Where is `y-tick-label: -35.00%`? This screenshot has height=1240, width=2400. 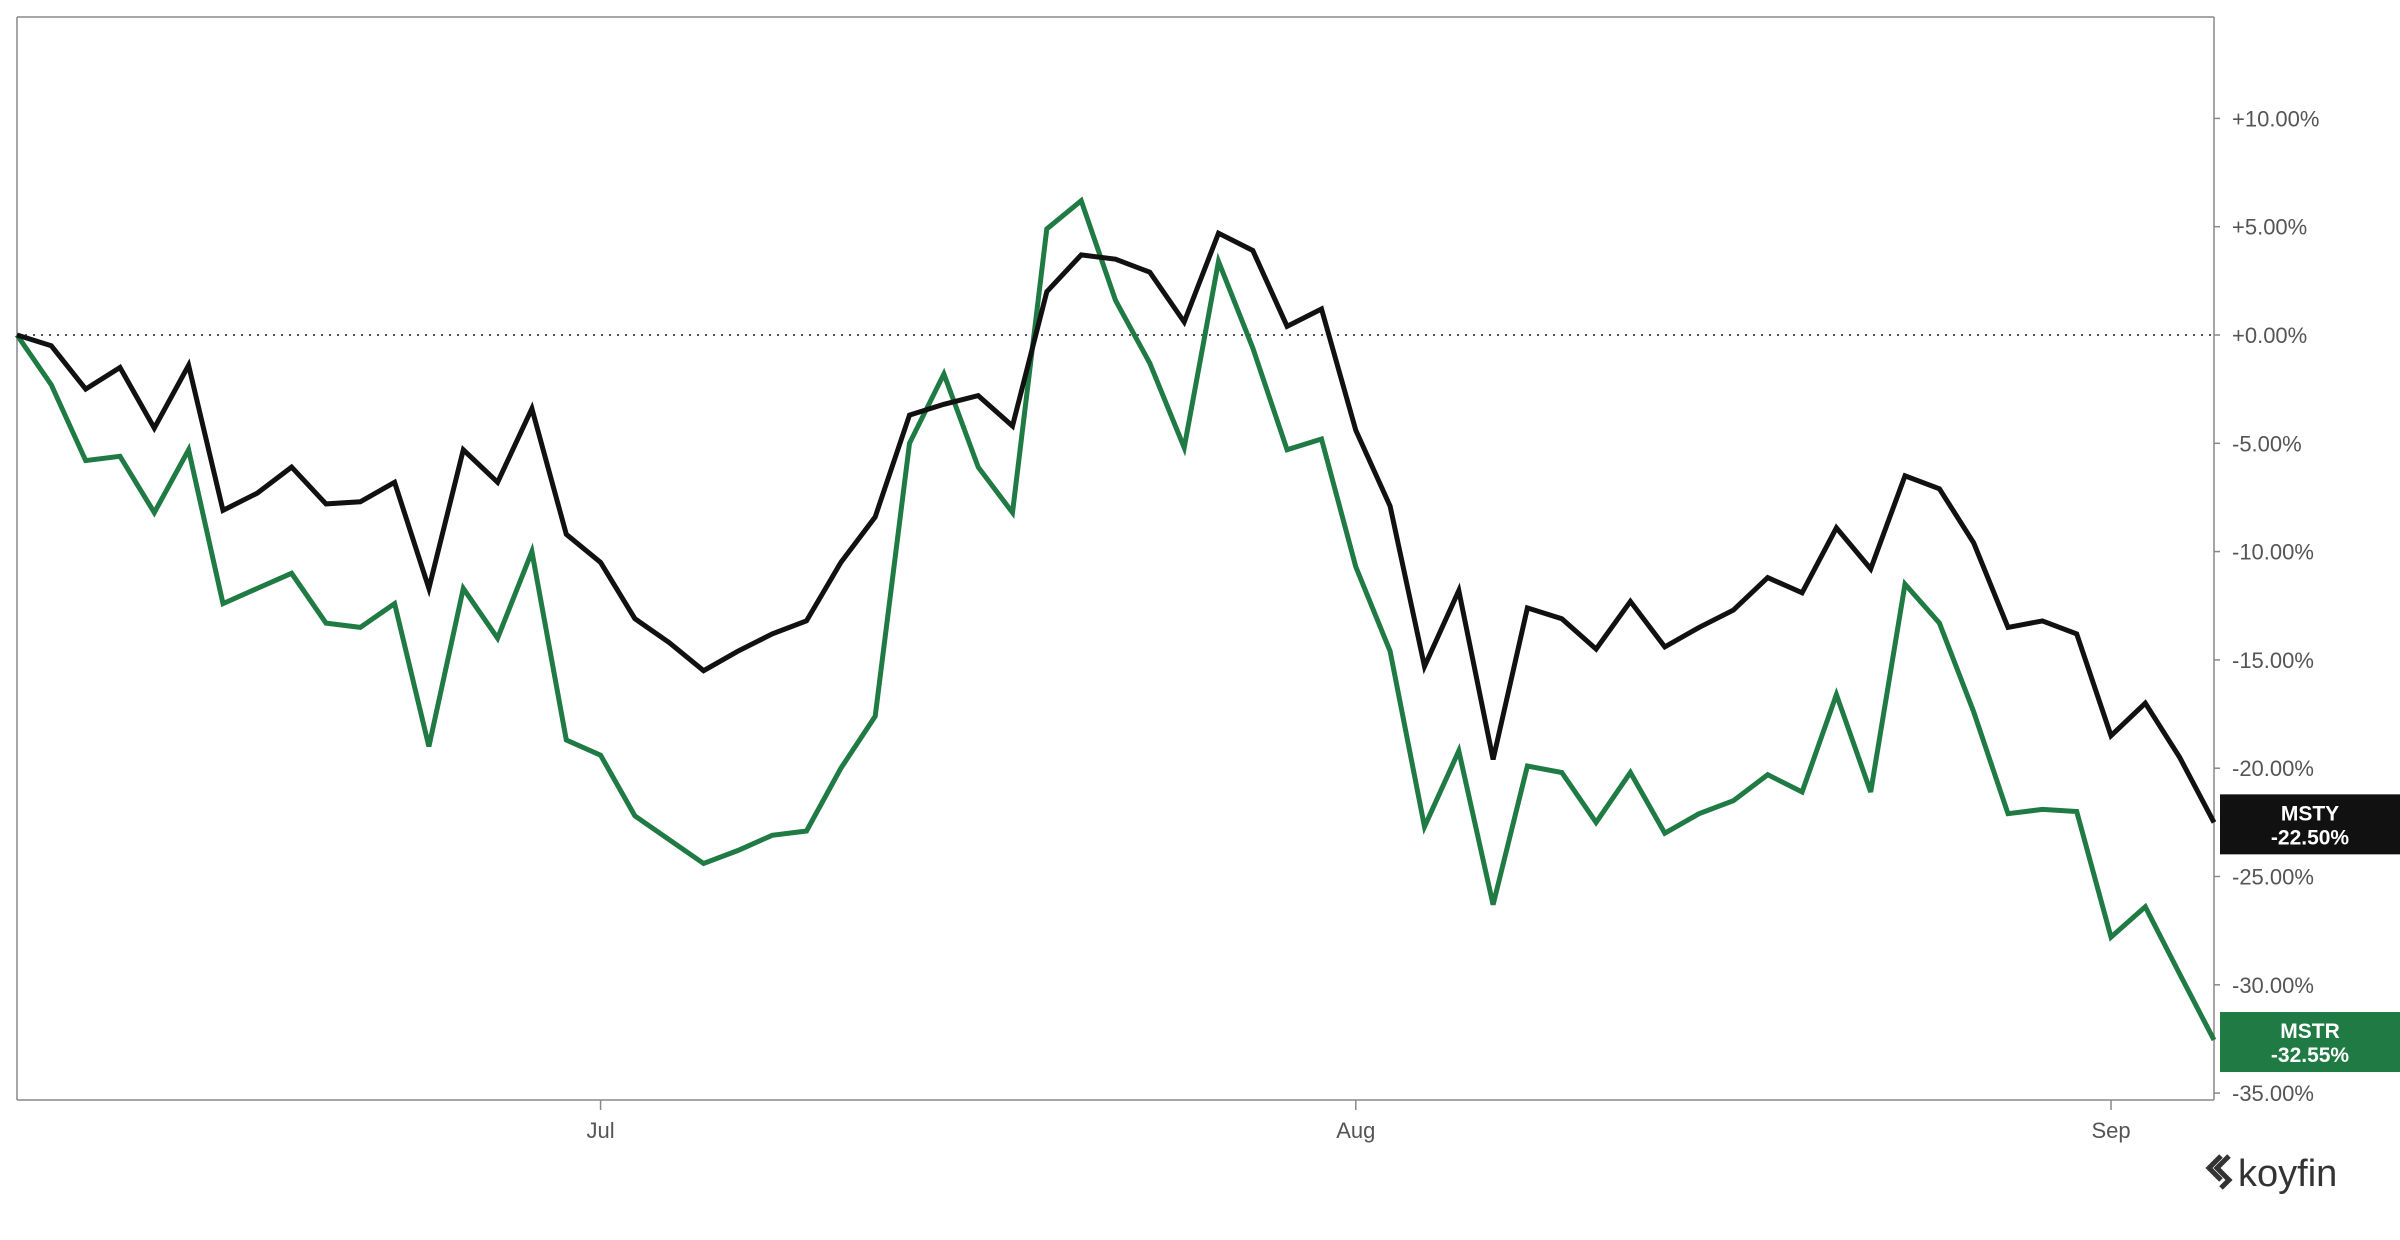
y-tick-label: -35.00% is located at coordinates (2273, 1093).